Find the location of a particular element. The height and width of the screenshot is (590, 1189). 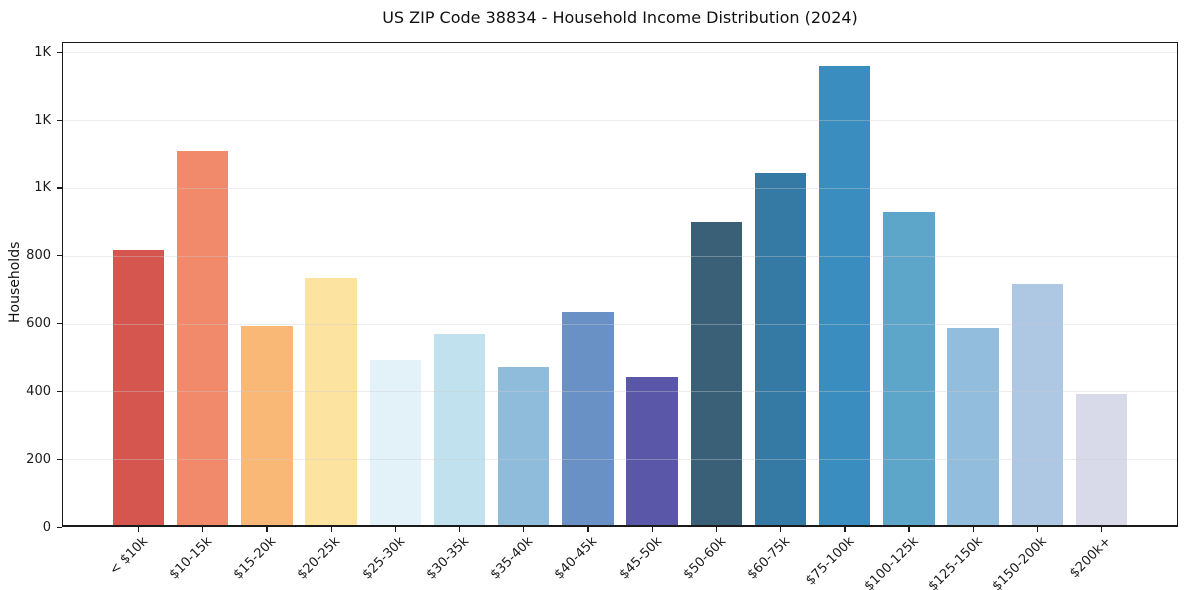

x-tick-label: $35-40k is located at coordinates (512, 558).